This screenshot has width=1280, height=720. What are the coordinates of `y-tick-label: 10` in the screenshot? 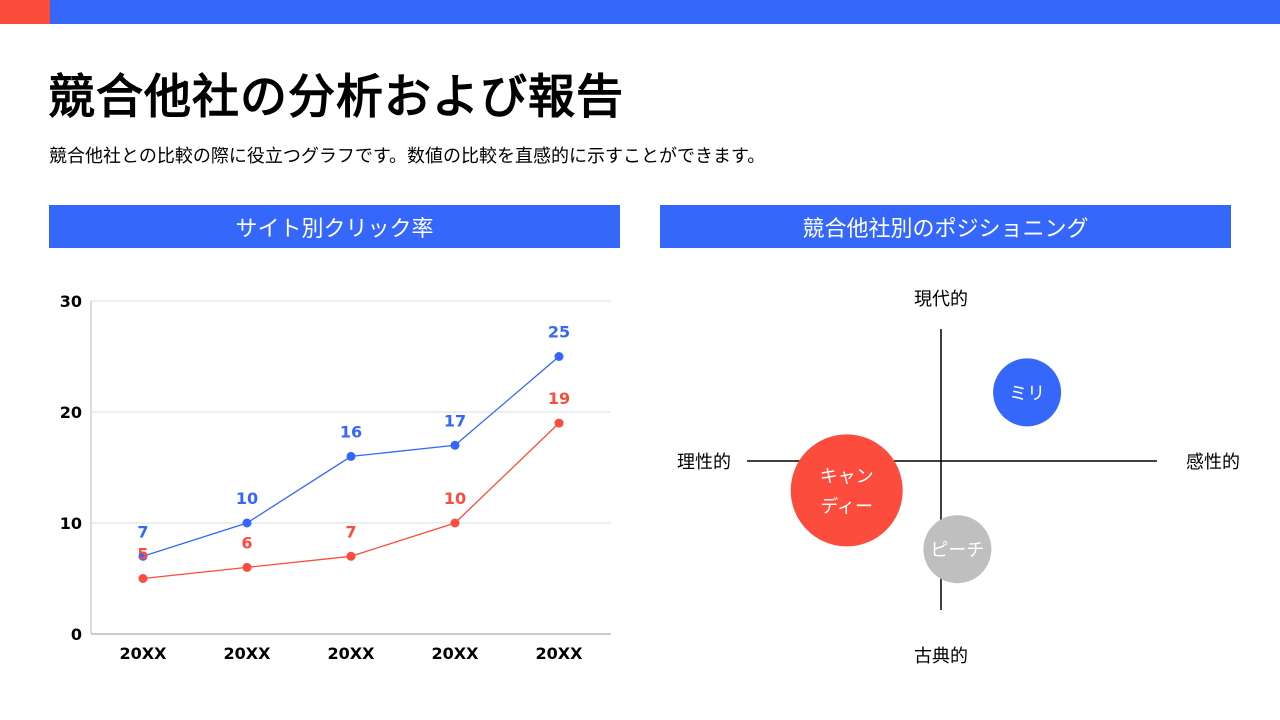 It's located at (71, 523).